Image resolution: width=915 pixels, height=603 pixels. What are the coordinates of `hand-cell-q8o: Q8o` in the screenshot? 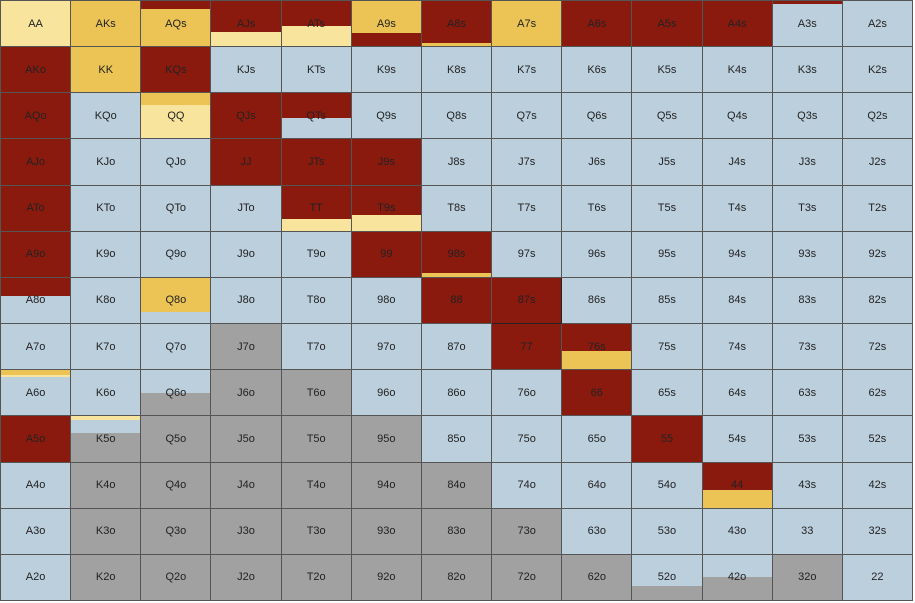 It's located at (176, 301).